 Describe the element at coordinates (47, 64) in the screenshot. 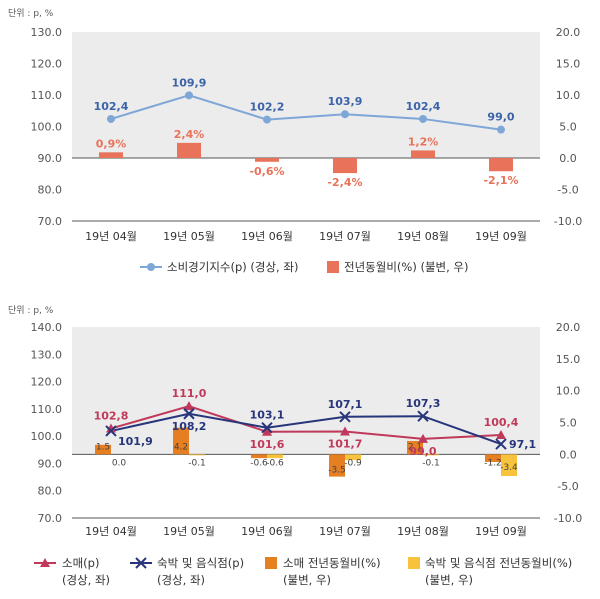

I see `y-left-tick-1: 120.0` at that location.